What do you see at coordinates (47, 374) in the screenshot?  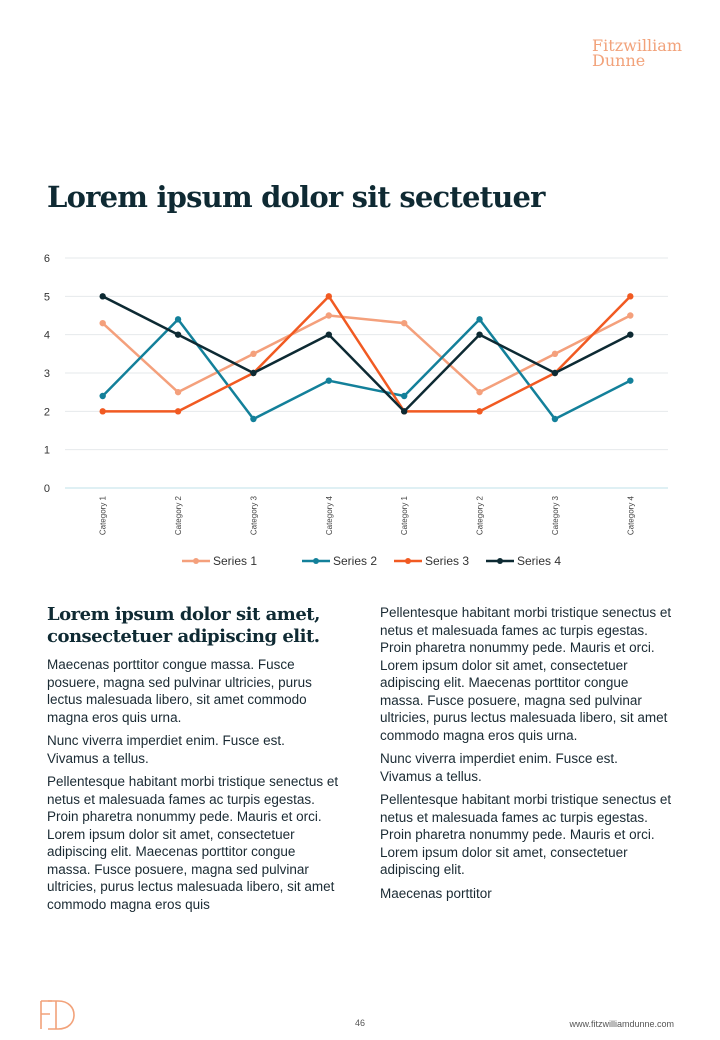 I see `y-tick-label: 3` at bounding box center [47, 374].